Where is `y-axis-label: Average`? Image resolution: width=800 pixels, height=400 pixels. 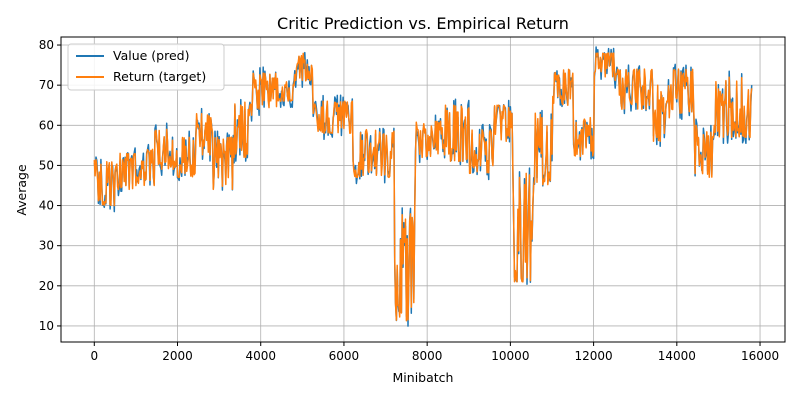
y-axis-label: Average is located at coordinates (21, 190).